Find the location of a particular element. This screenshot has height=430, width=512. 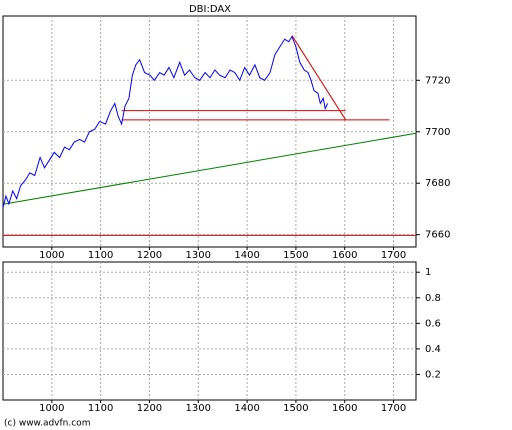

y-tick-label: 7660 is located at coordinates (437, 235).